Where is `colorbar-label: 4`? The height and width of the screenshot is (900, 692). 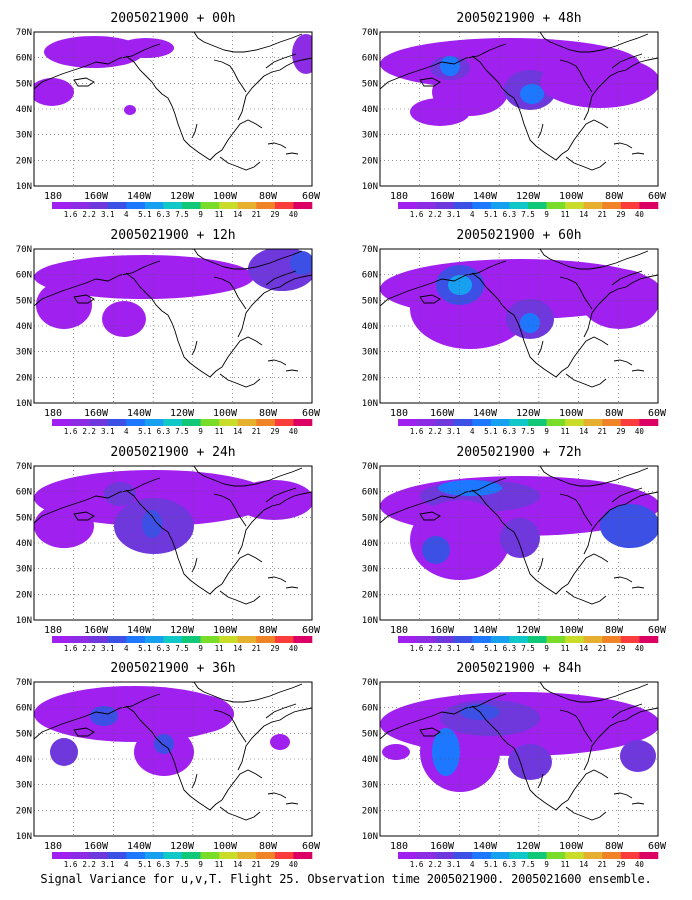 colorbar-label: 4 is located at coordinates (126, 648).